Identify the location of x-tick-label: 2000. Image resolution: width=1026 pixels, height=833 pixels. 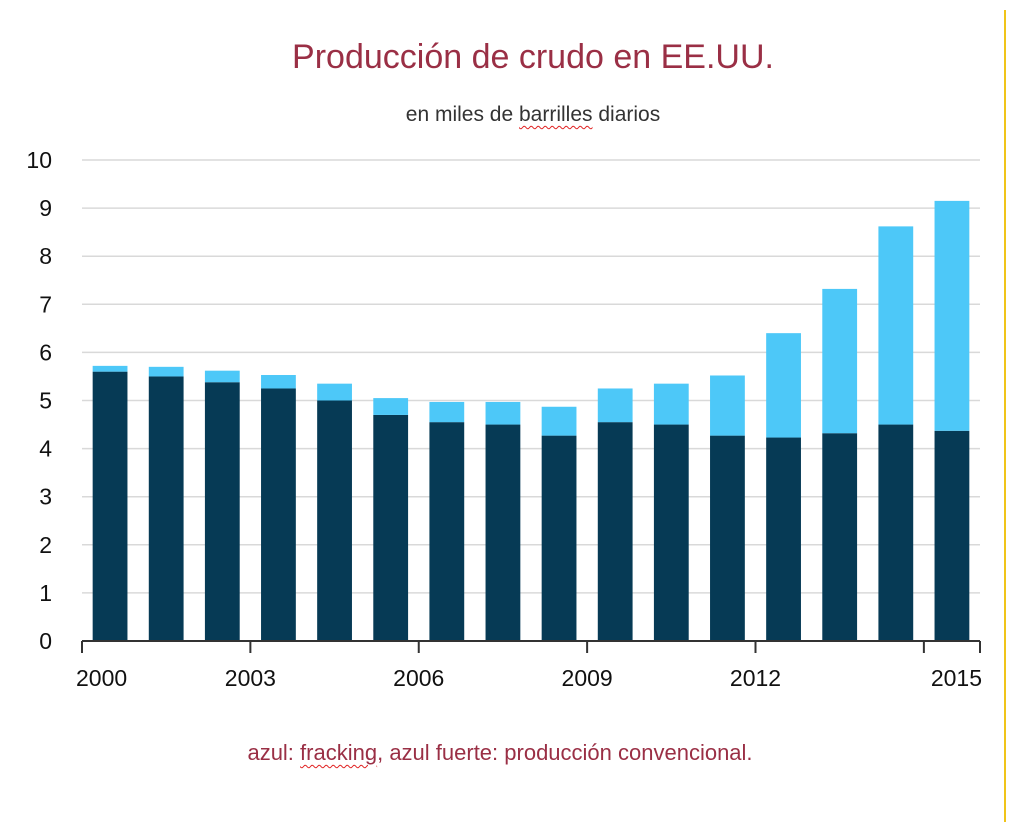
(101, 678).